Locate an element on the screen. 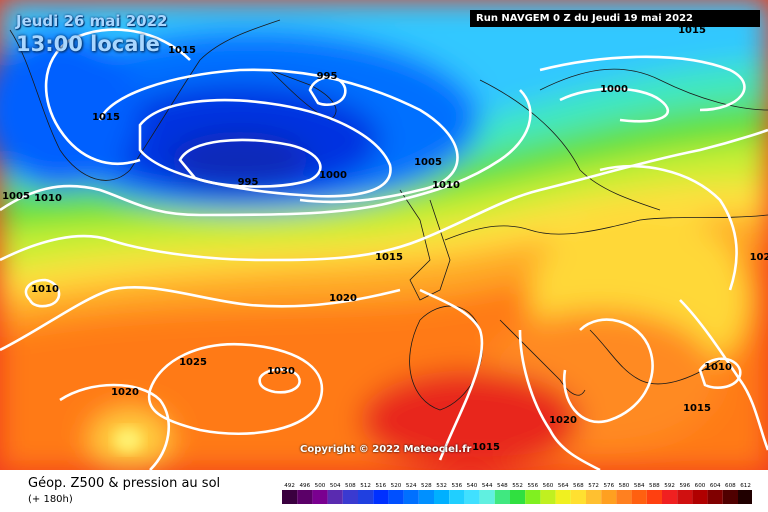 The height and width of the screenshot is (512, 768). scale-tick-label: 612 is located at coordinates (745, 486).